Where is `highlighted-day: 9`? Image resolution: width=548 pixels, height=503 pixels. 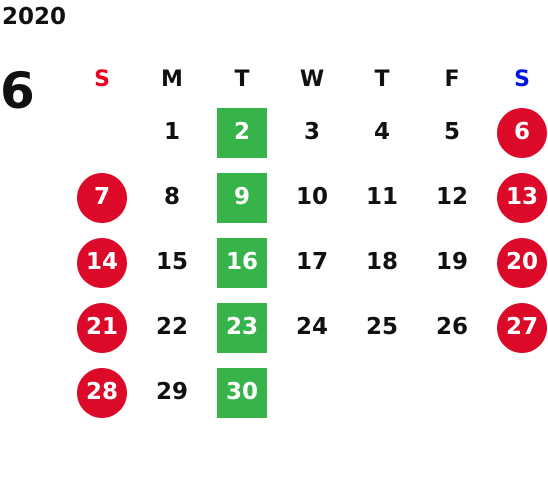
highlighted-day: 9 is located at coordinates (242, 197).